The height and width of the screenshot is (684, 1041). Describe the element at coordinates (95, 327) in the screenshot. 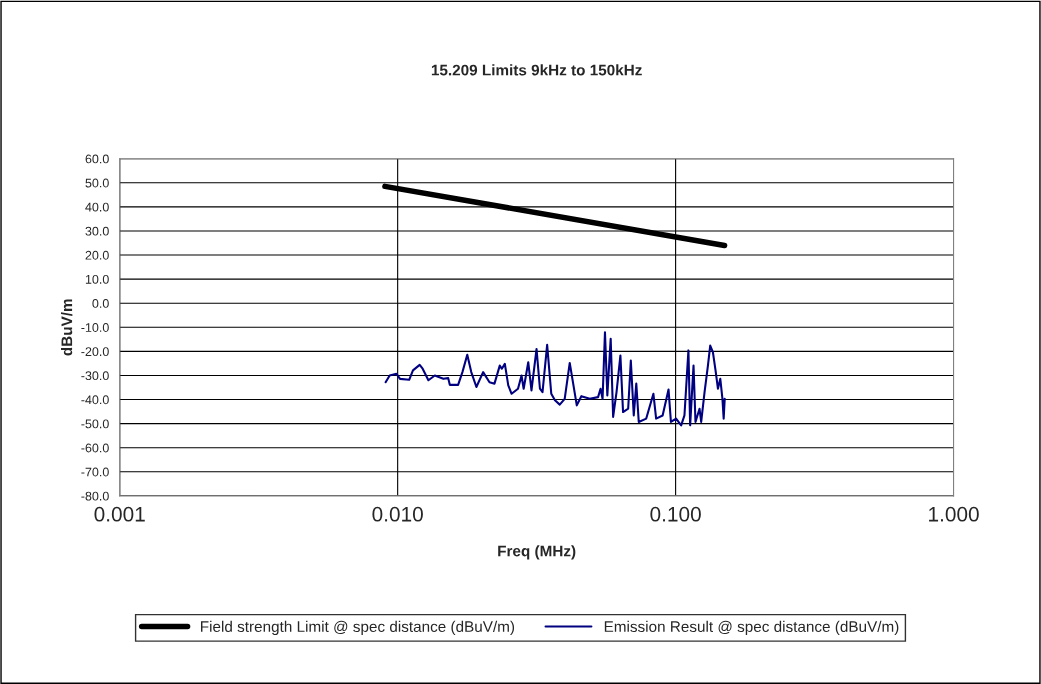

I see `y-tick-label: -10.0` at that location.